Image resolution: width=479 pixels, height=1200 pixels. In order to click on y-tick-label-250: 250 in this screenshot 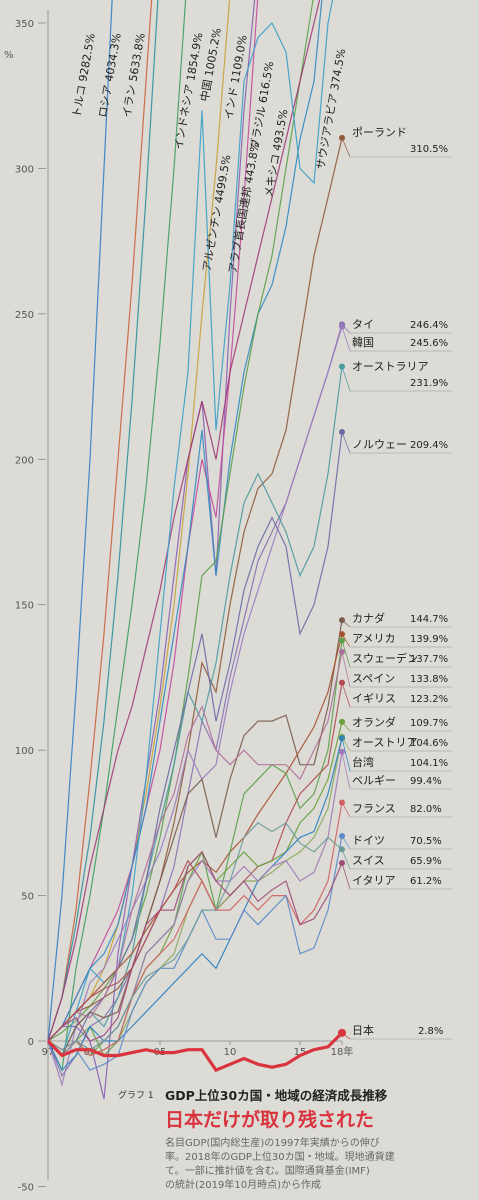, I will do `click(24, 315)`.